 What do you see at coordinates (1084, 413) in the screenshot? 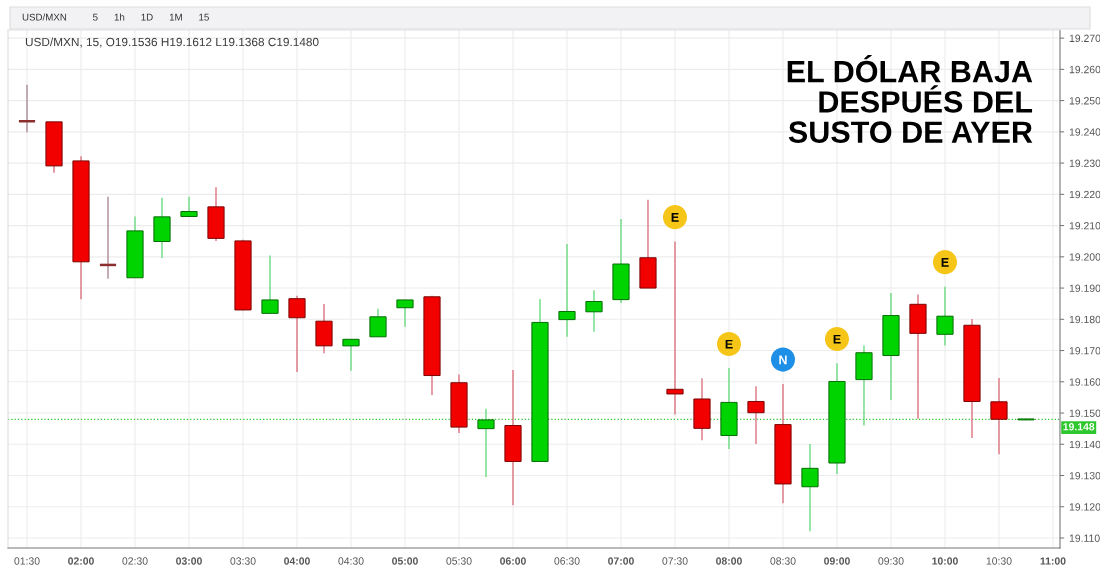
I see `y-tick-label: 19.150` at bounding box center [1084, 413].